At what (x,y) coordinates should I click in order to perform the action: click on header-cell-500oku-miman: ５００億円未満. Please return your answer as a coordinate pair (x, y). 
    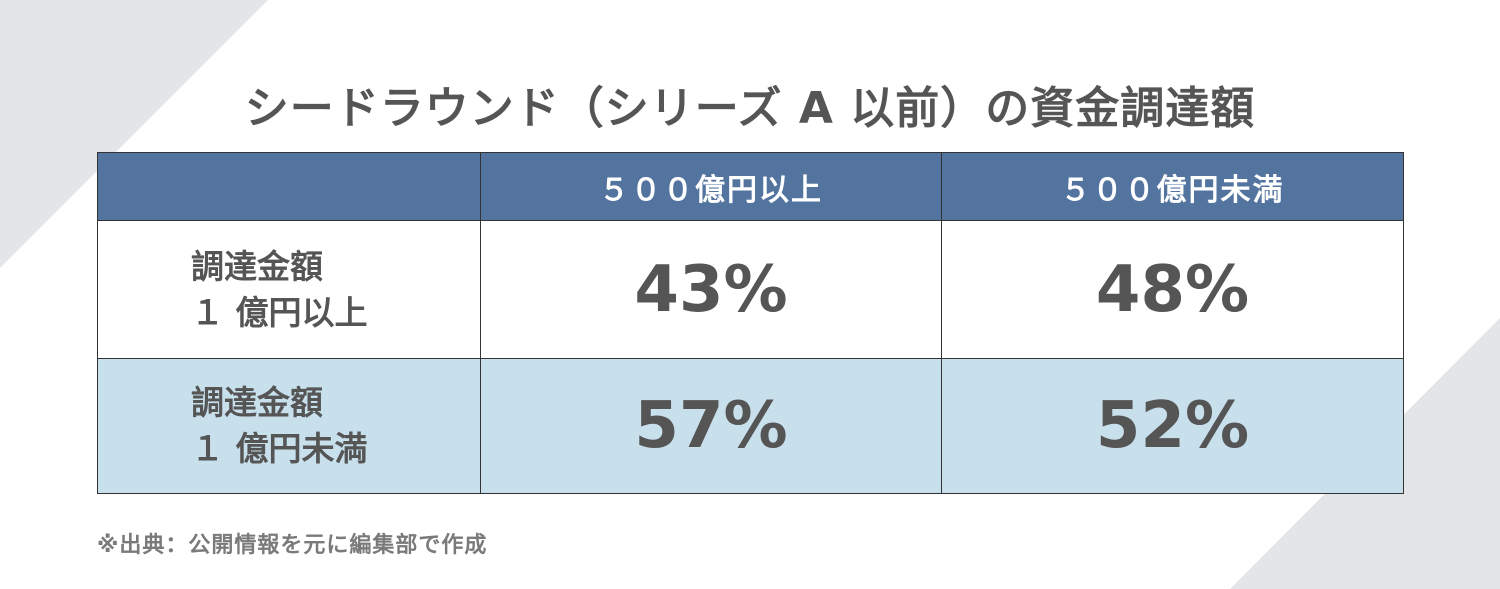
    Looking at the image, I should click on (1172, 186).